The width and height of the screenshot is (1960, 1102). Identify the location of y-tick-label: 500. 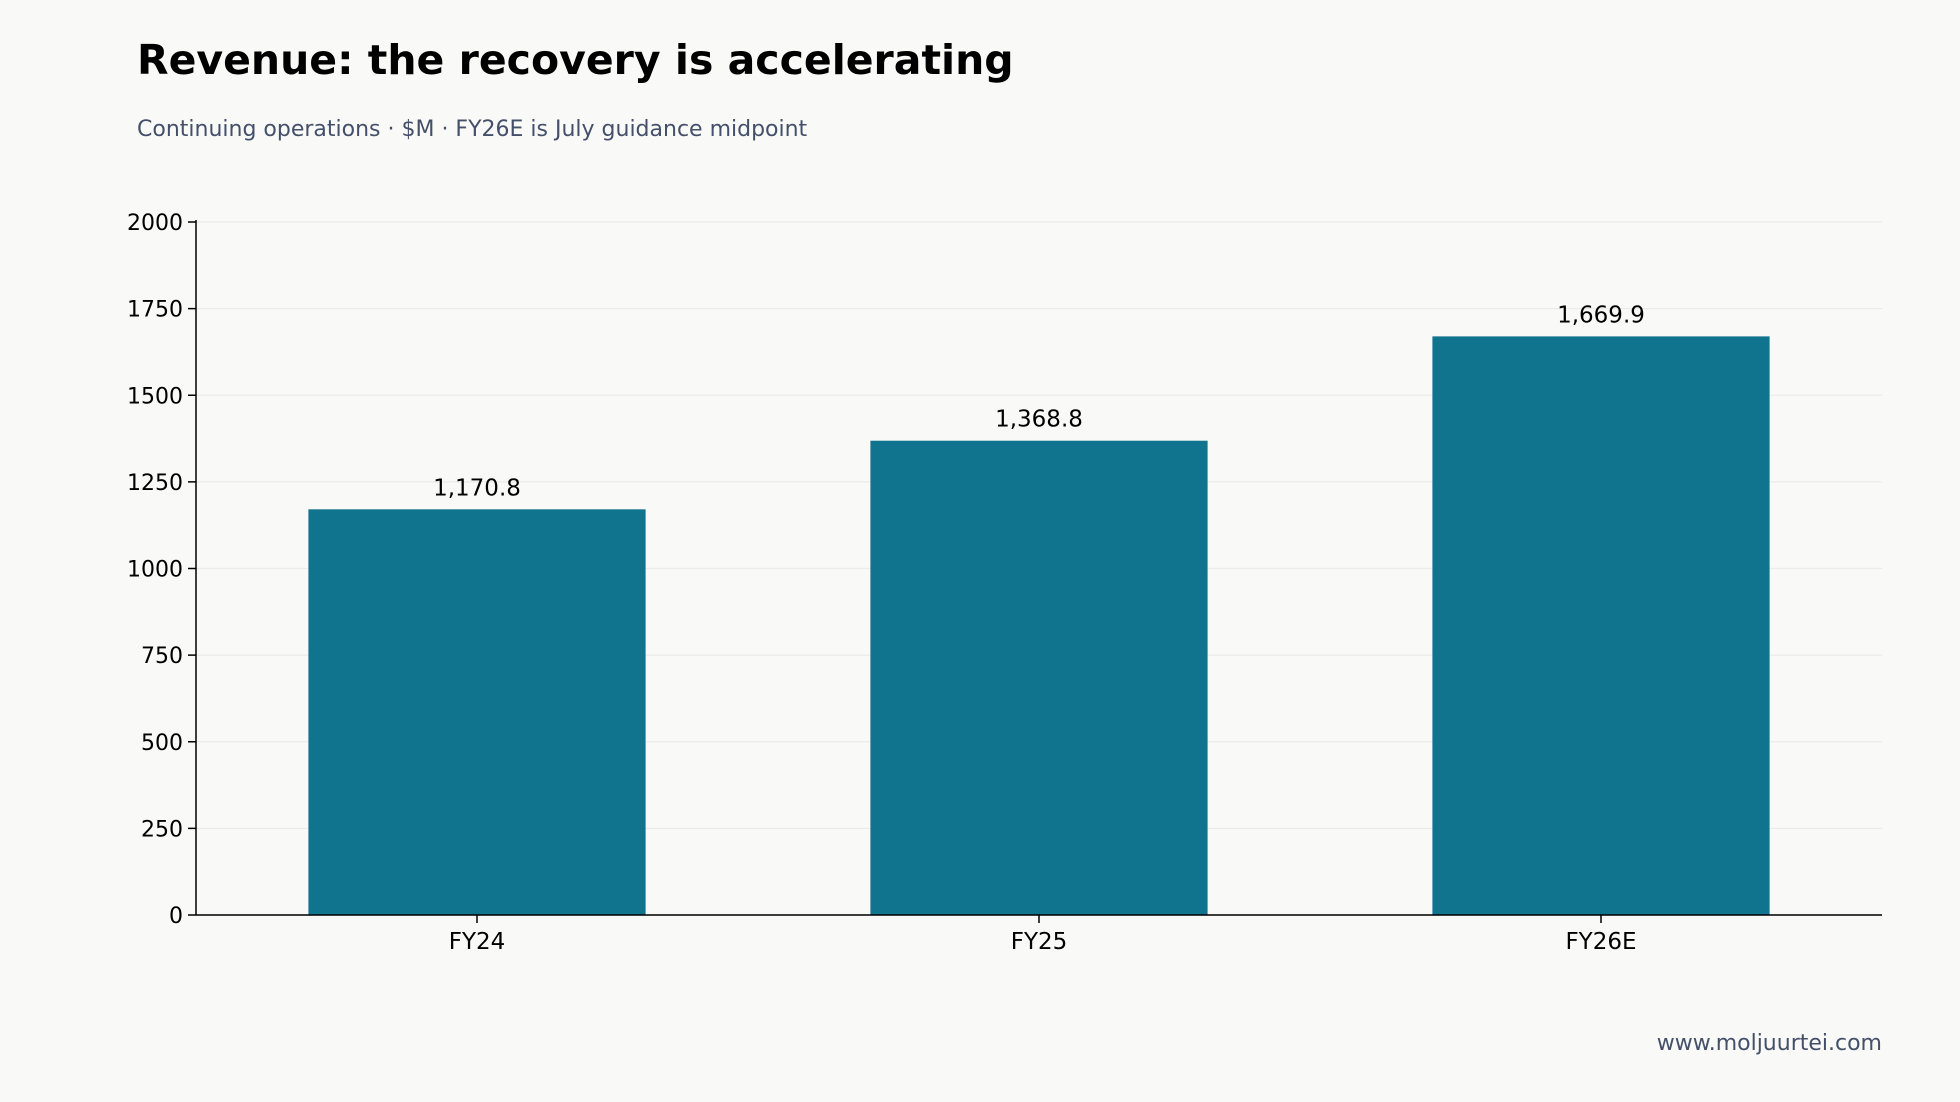
(162, 743).